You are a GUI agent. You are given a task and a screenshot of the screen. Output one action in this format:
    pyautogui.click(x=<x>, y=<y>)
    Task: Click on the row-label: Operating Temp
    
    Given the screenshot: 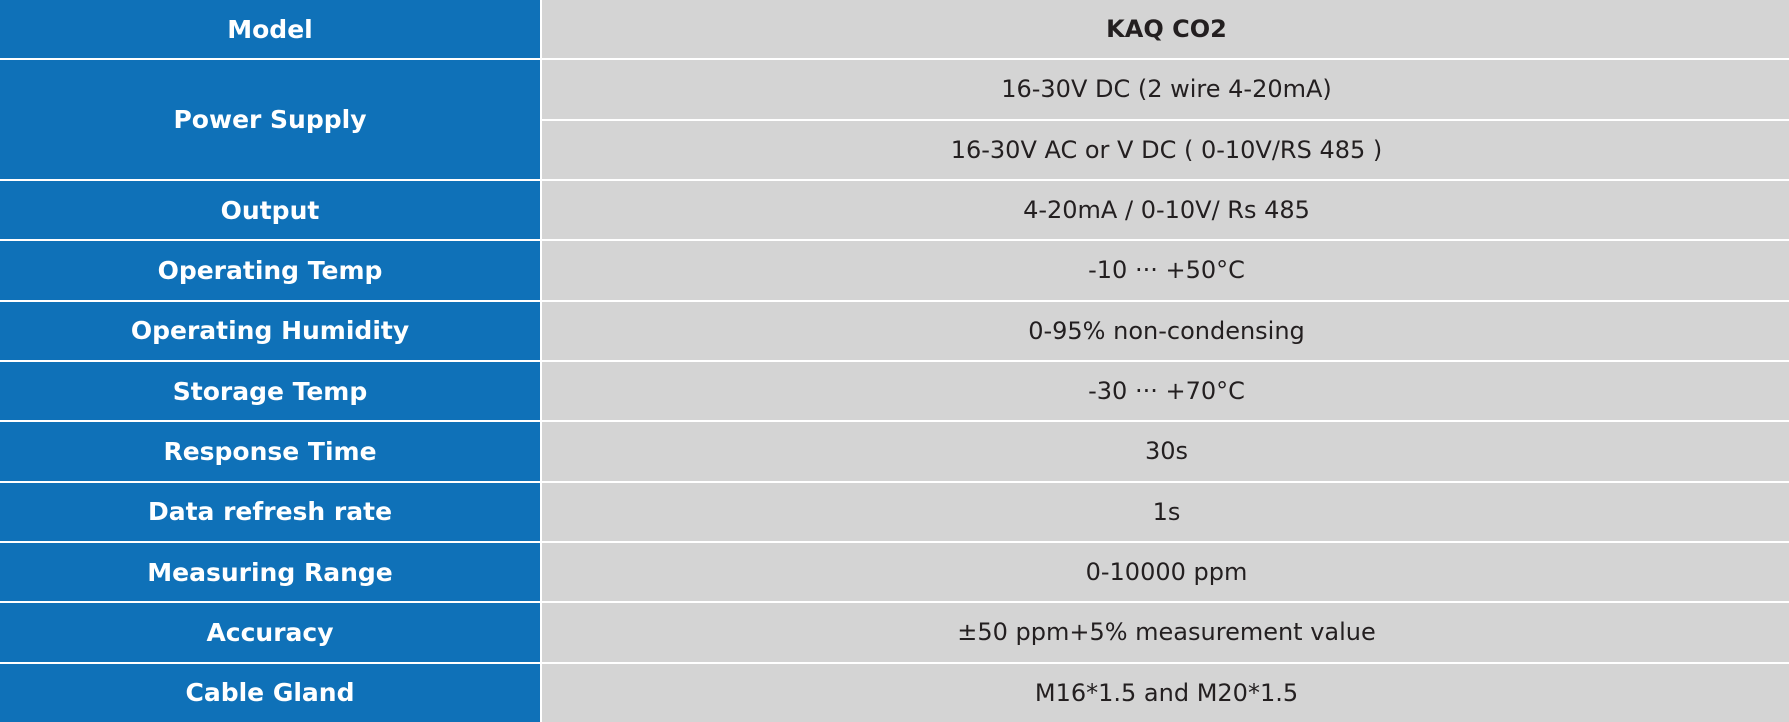 What is the action you would take?
    pyautogui.click(x=270, y=270)
    